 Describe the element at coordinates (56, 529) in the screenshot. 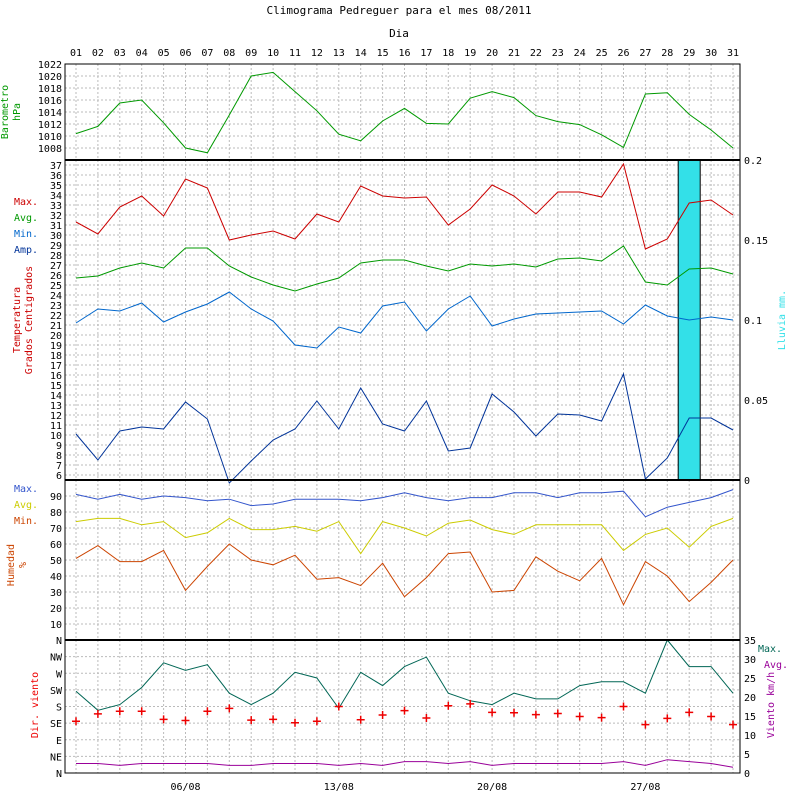

I see `hum-tick-label: 70` at that location.